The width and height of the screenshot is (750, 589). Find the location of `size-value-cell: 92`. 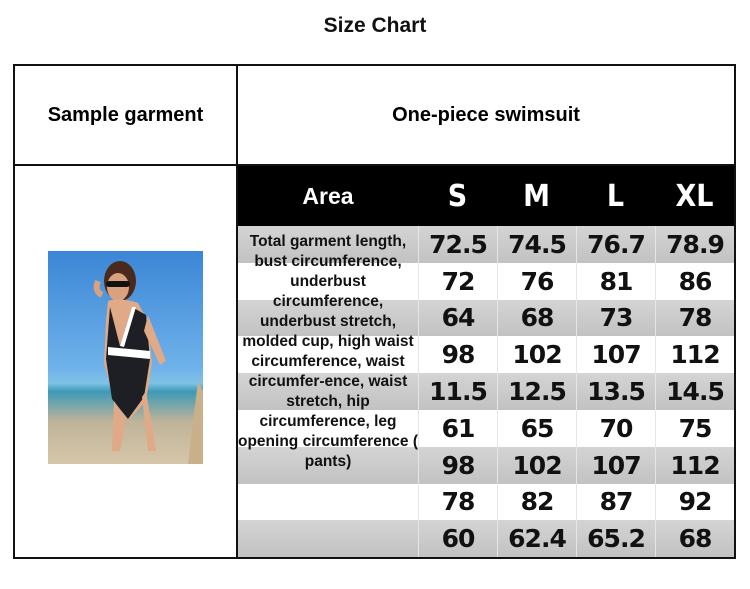

size-value-cell: 92 is located at coordinates (694, 502).